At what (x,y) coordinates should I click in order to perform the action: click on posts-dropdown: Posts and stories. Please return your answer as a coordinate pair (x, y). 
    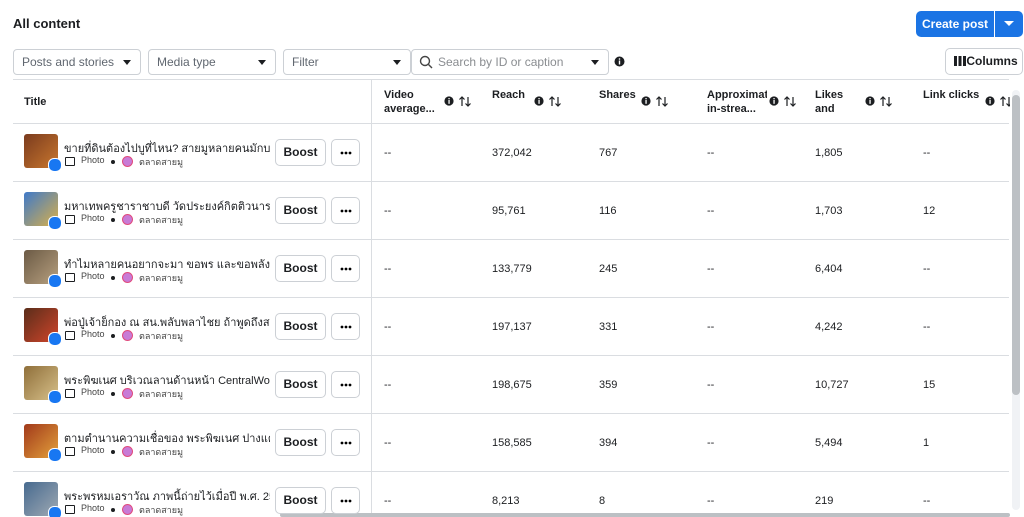
    Looking at the image, I should click on (77, 62).